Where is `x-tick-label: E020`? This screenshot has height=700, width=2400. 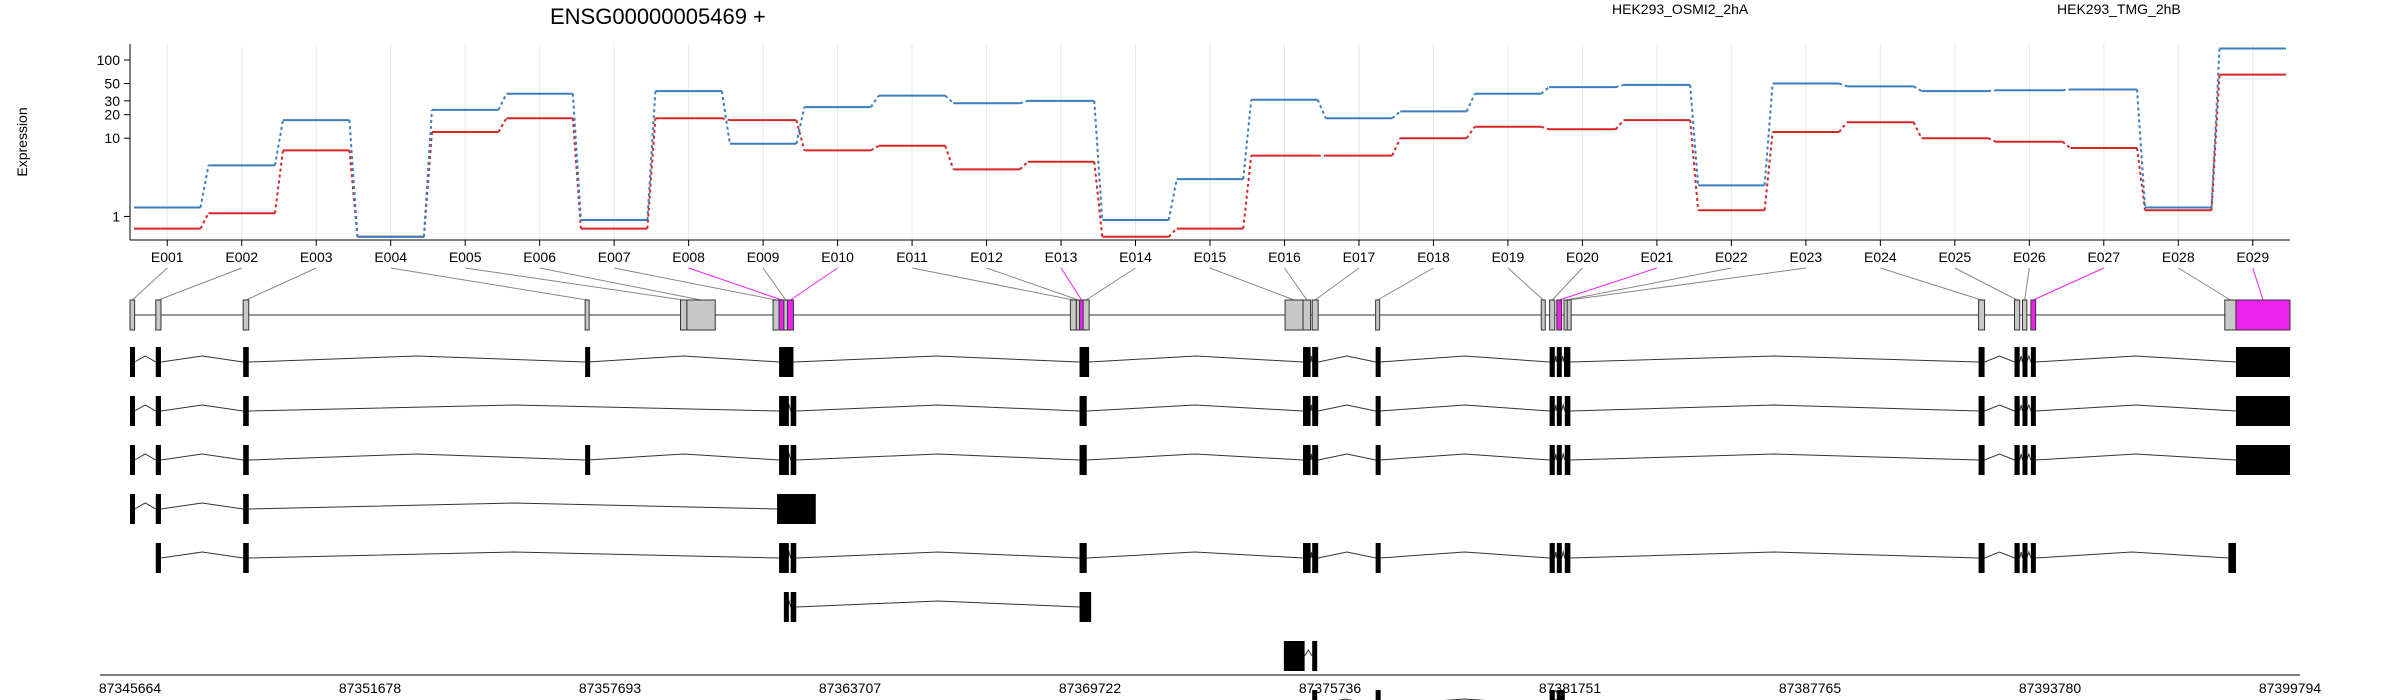
x-tick-label: E020 is located at coordinates (1582, 257).